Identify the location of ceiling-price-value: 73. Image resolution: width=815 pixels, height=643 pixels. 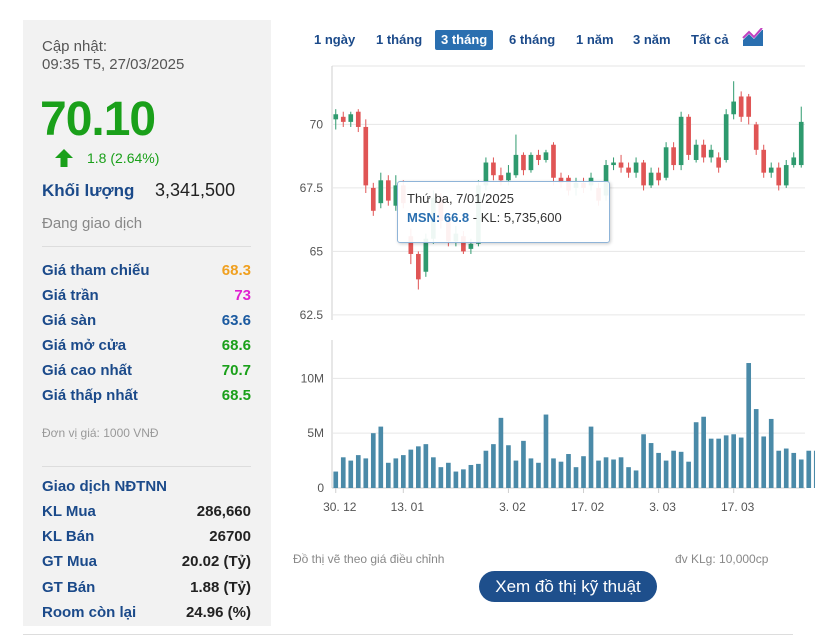
(242, 295).